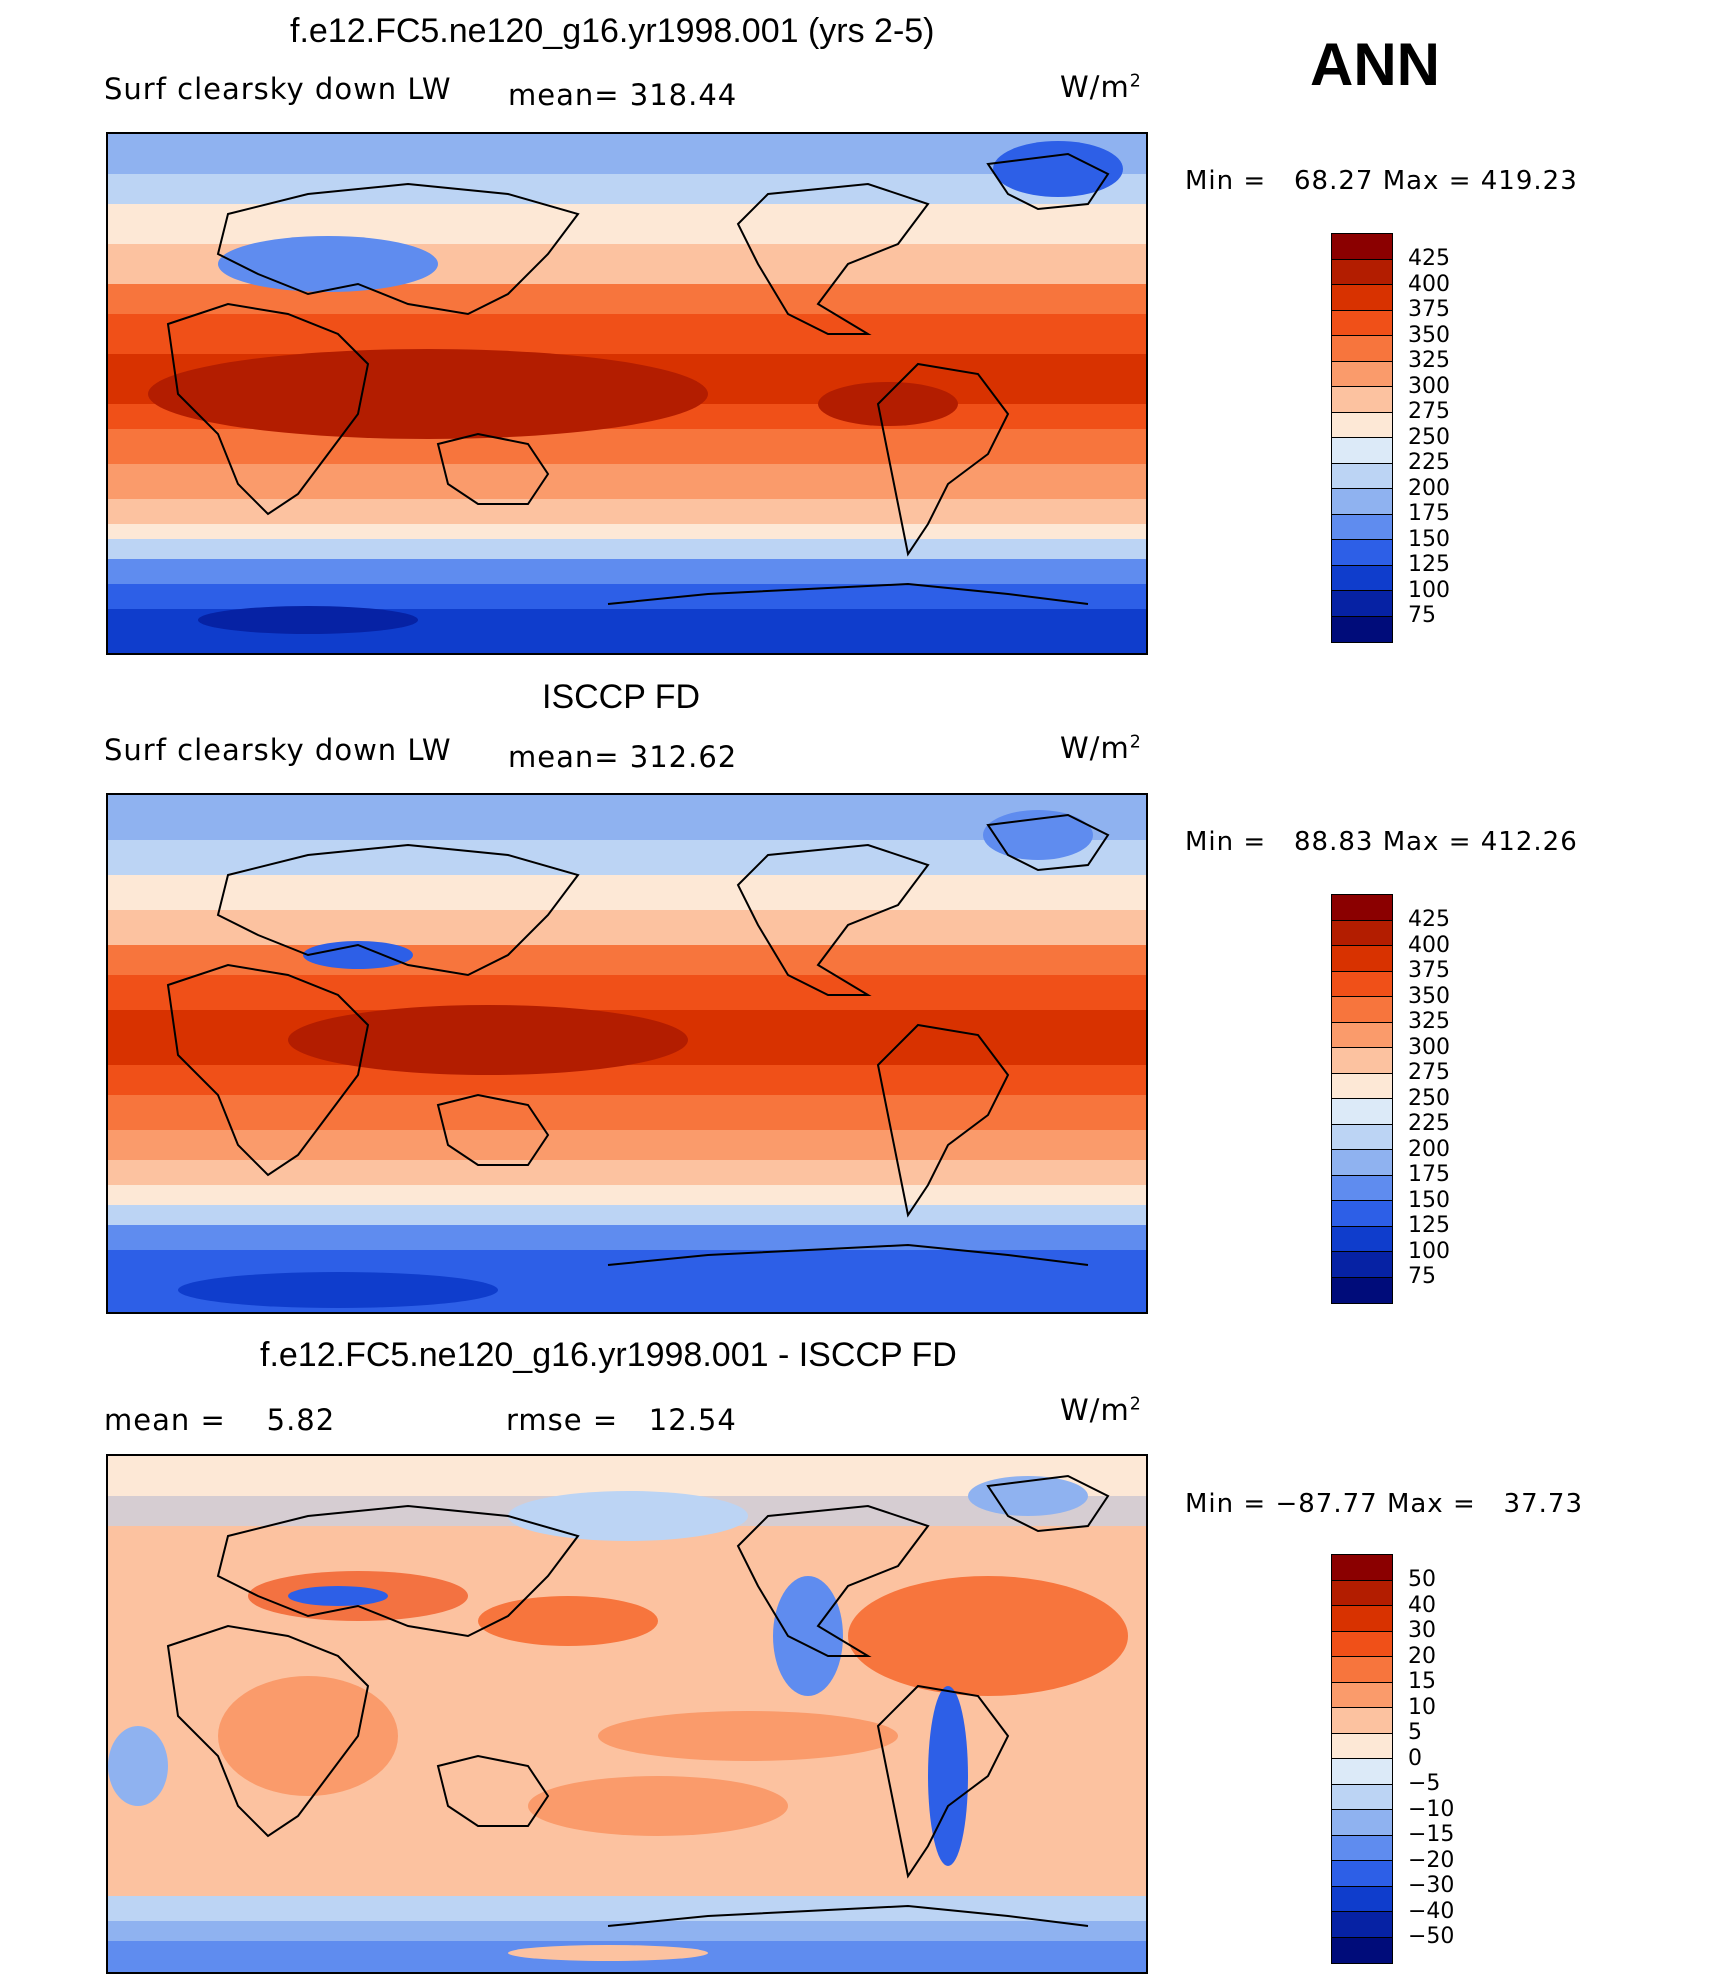 This screenshot has height=1979, width=1710. What do you see at coordinates (612, 31) in the screenshot?
I see `panel1-title: f.e12.FC5.ne120_g16.yr1998.001 (yrs 2-5)` at bounding box center [612, 31].